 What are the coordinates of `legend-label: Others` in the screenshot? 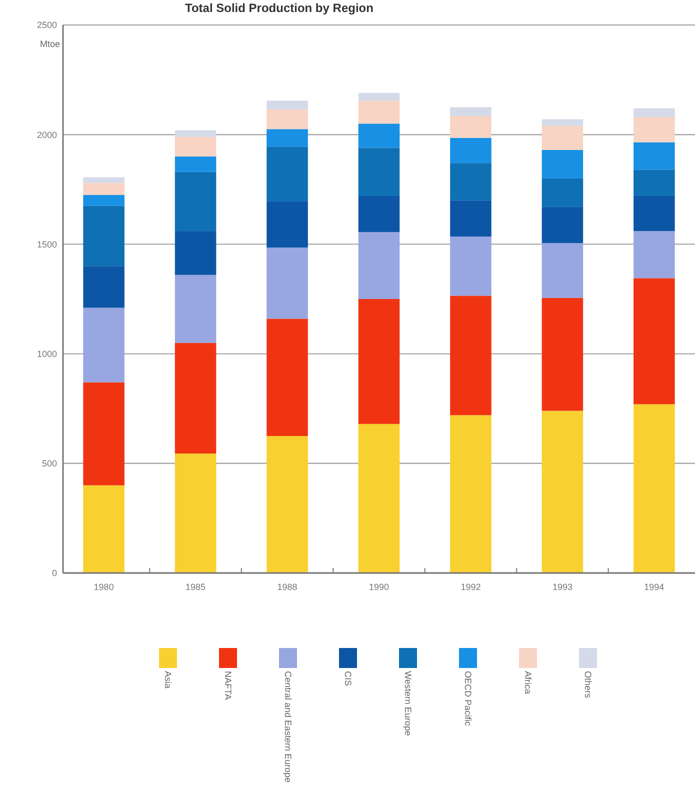 It's located at (588, 685).